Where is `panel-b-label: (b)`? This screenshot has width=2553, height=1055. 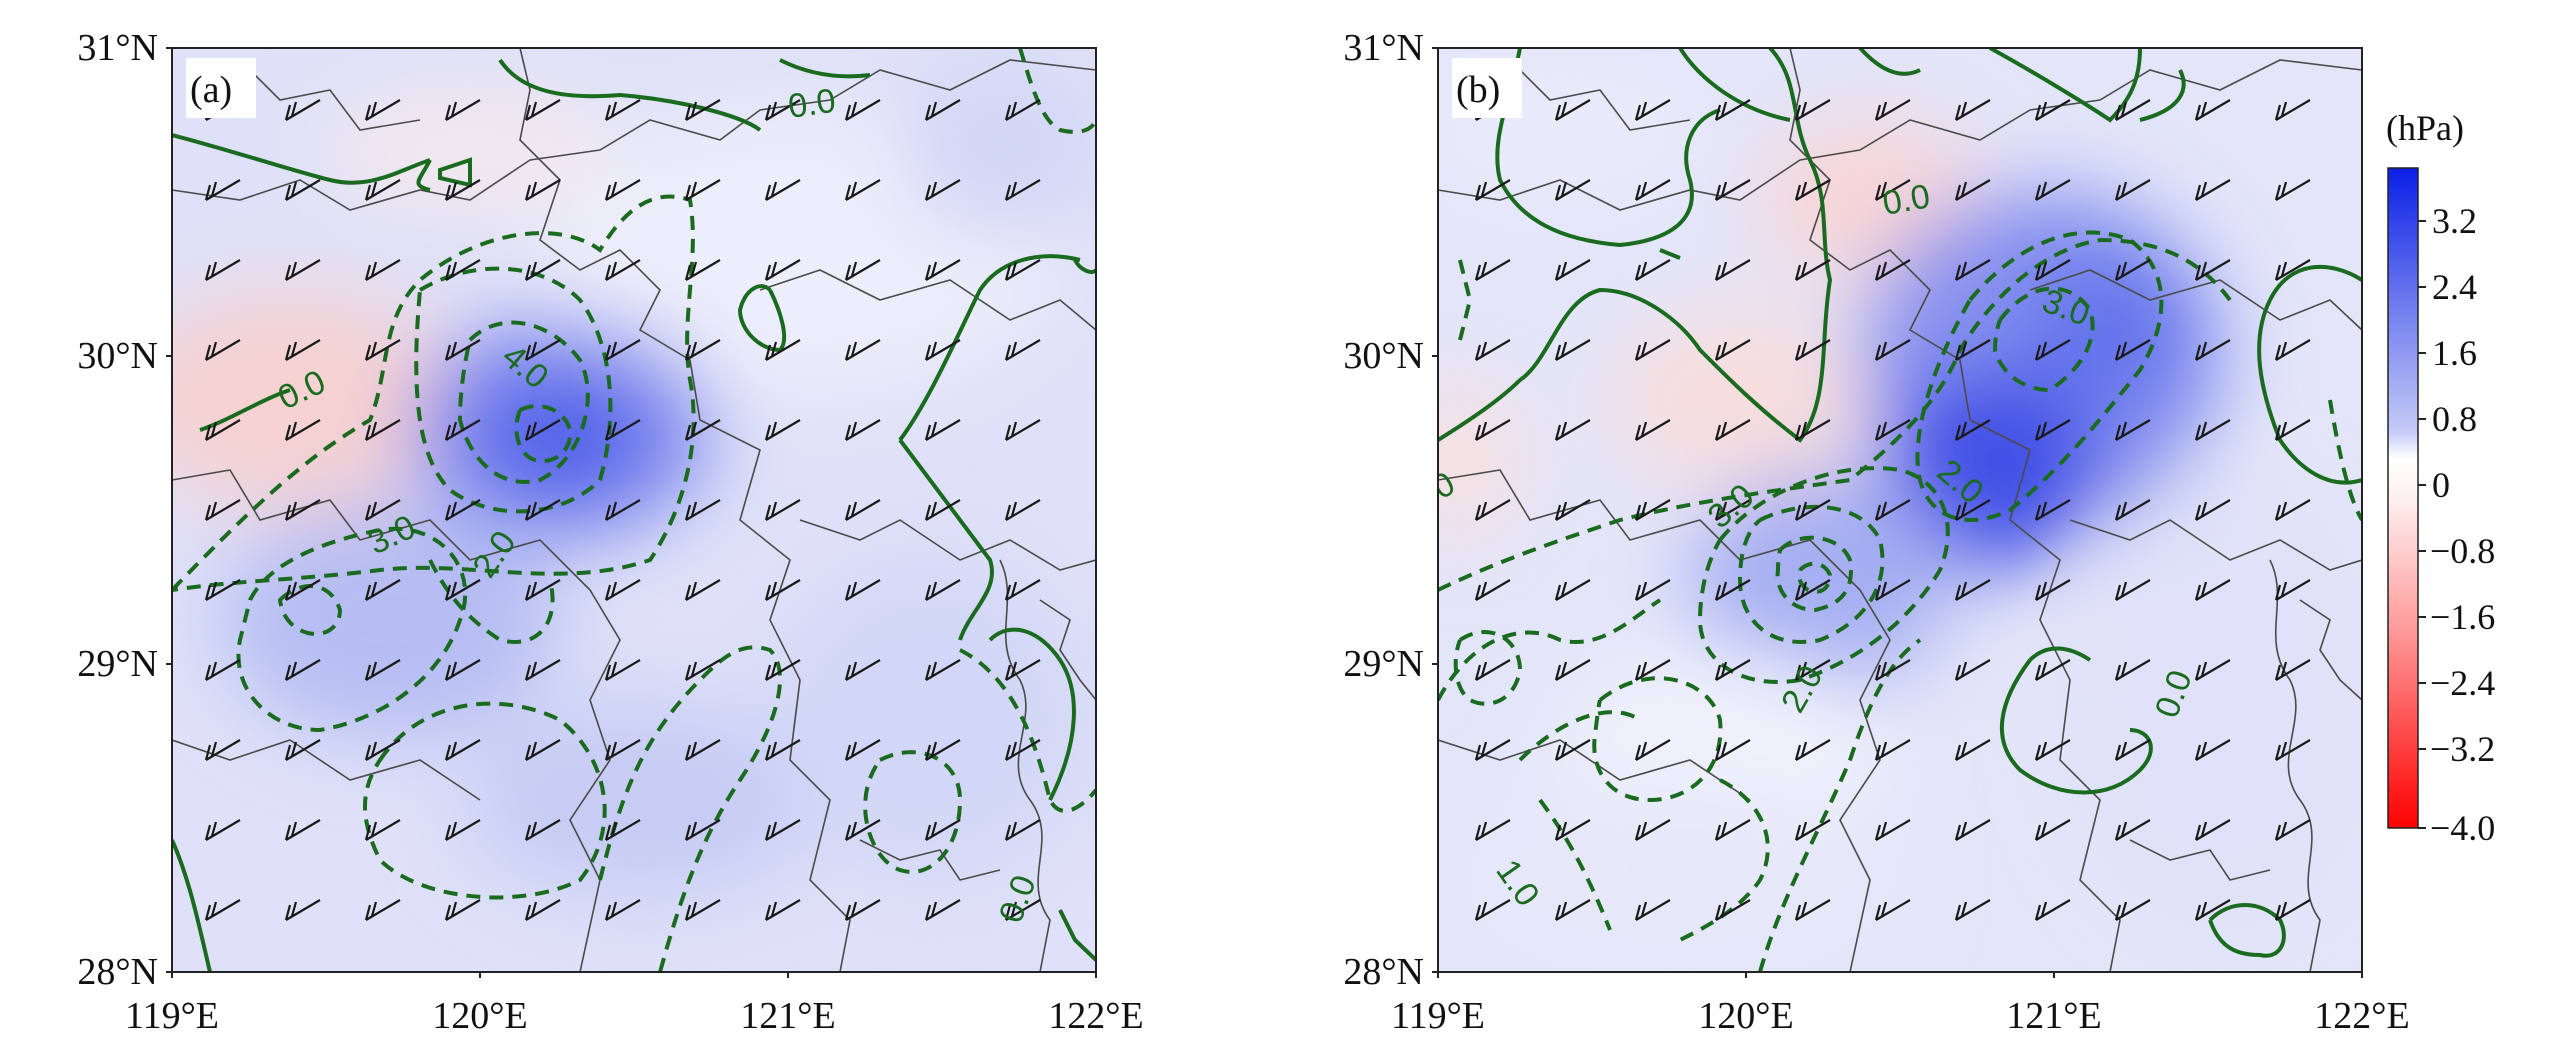 panel-b-label: (b) is located at coordinates (1478, 90).